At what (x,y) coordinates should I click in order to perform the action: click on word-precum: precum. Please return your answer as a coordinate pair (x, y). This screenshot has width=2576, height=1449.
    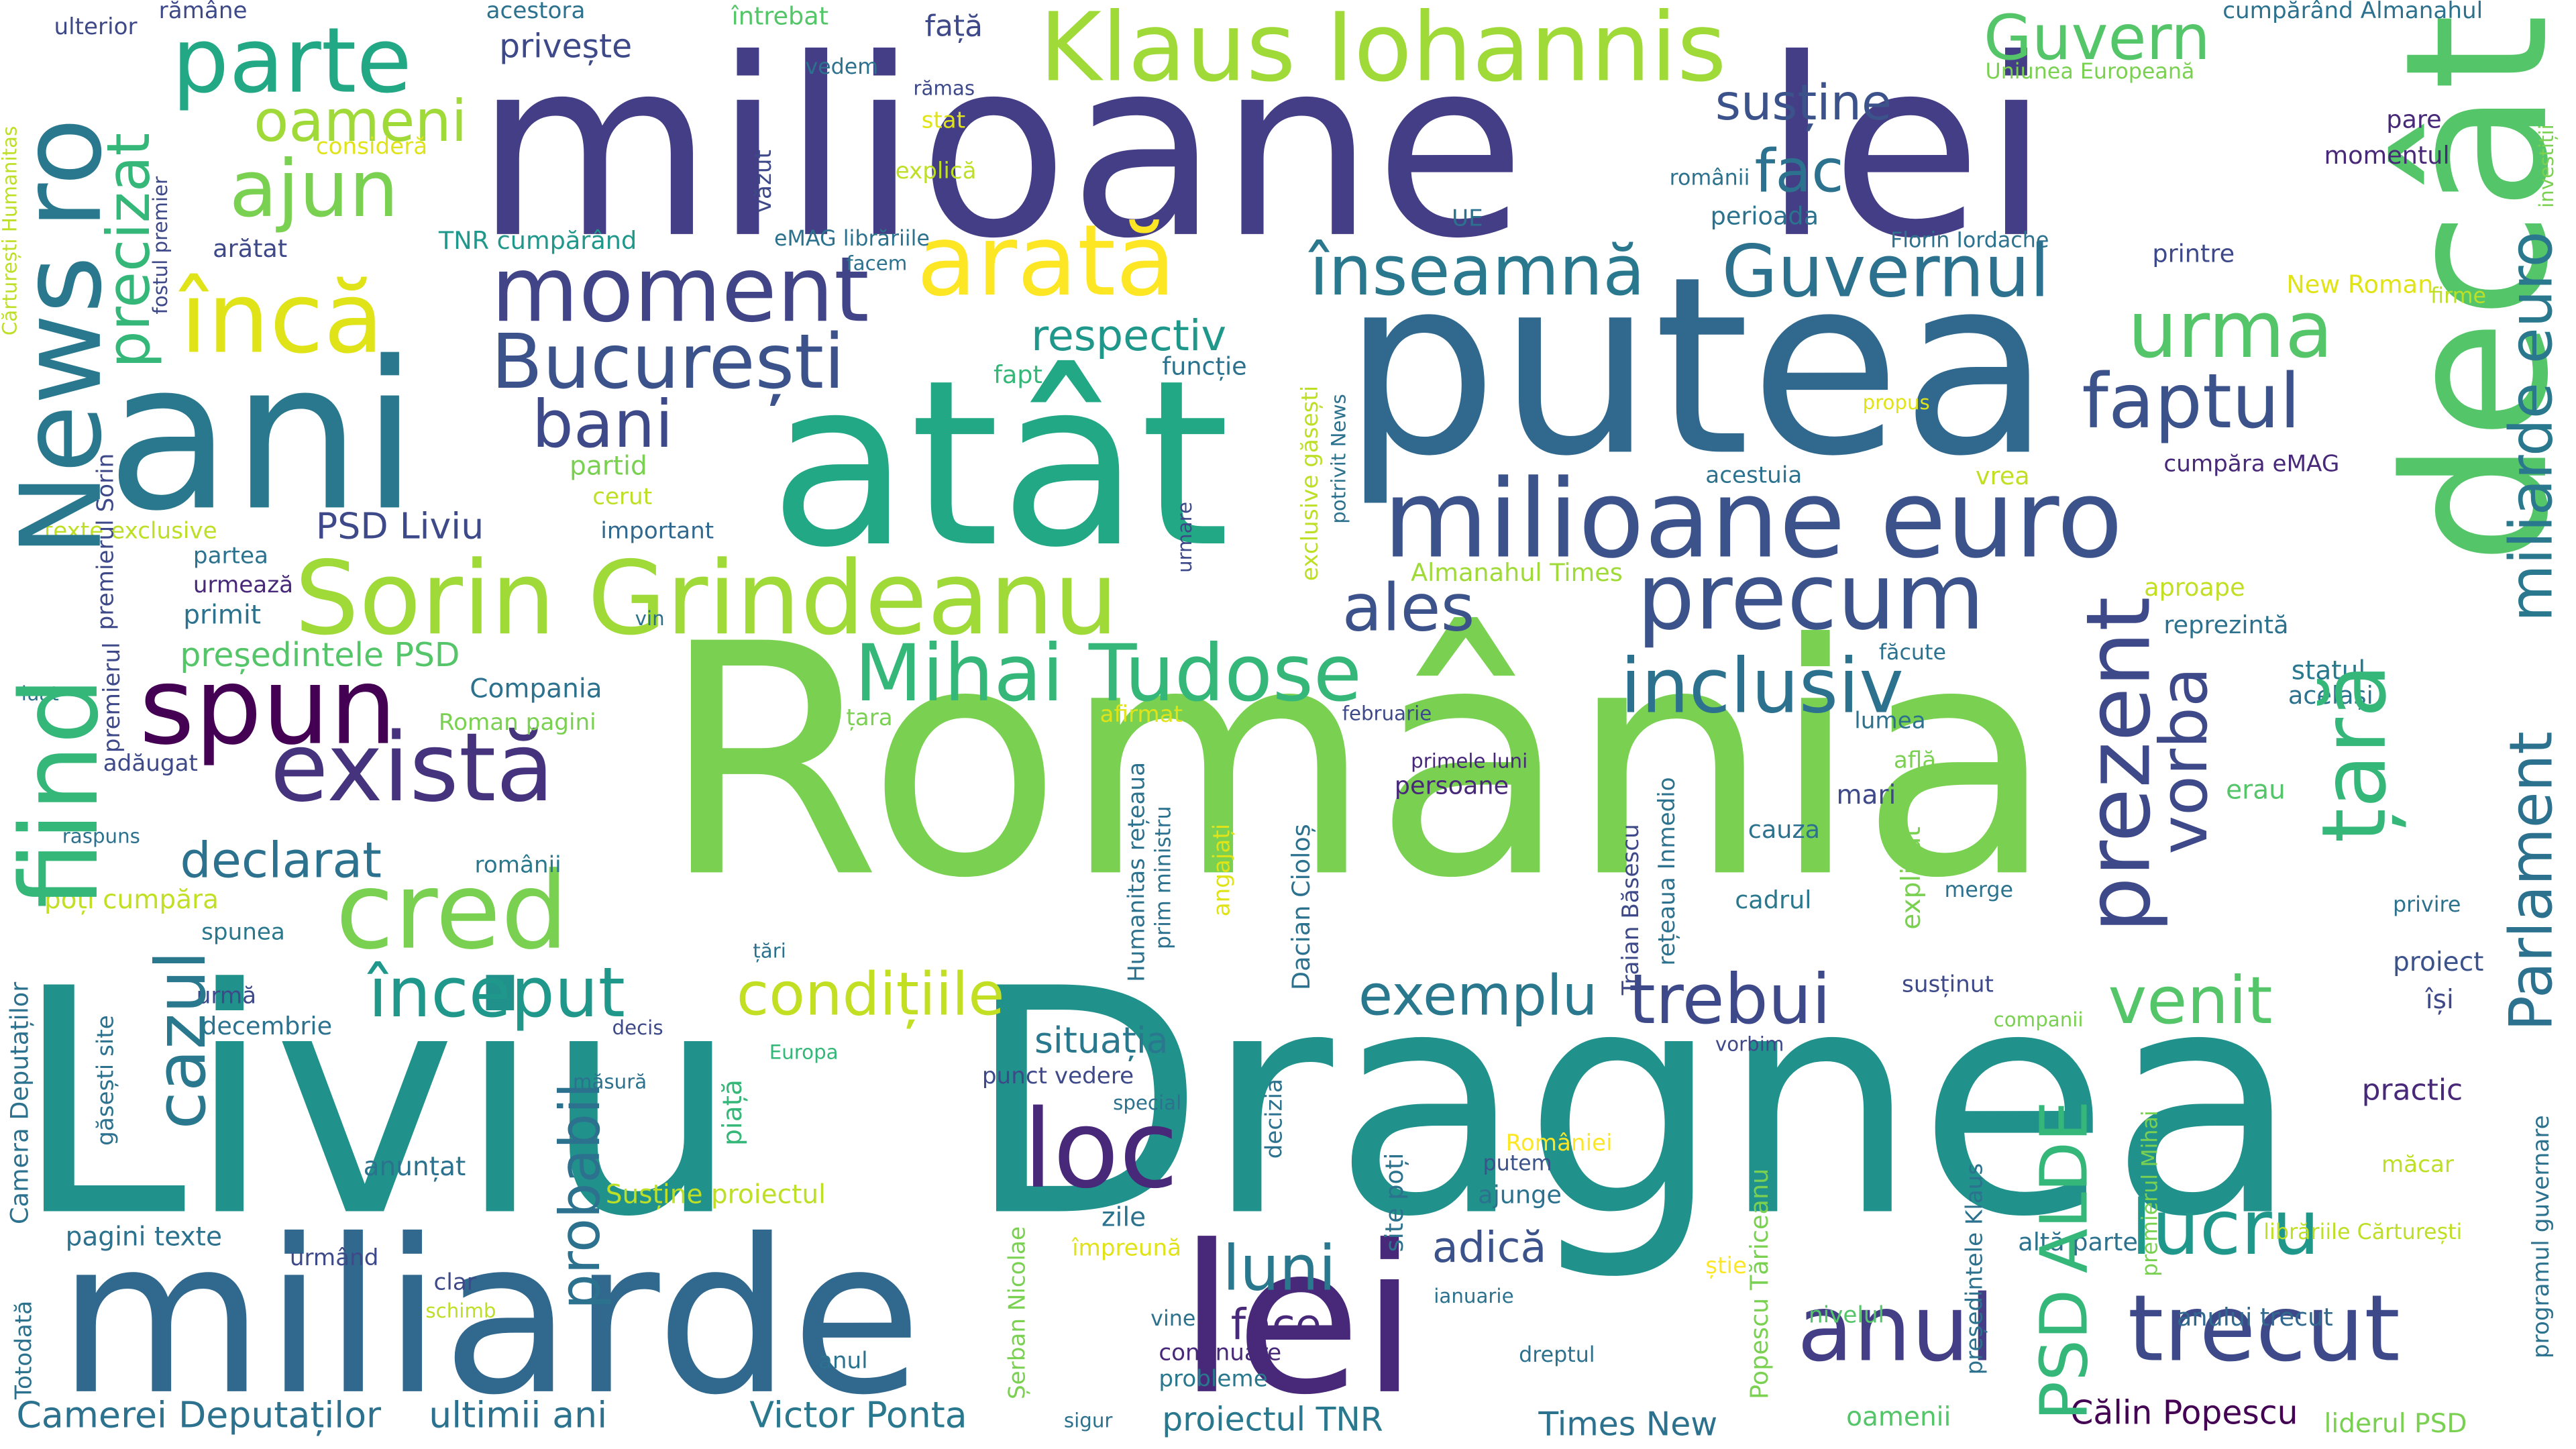
    Looking at the image, I should click on (1810, 598).